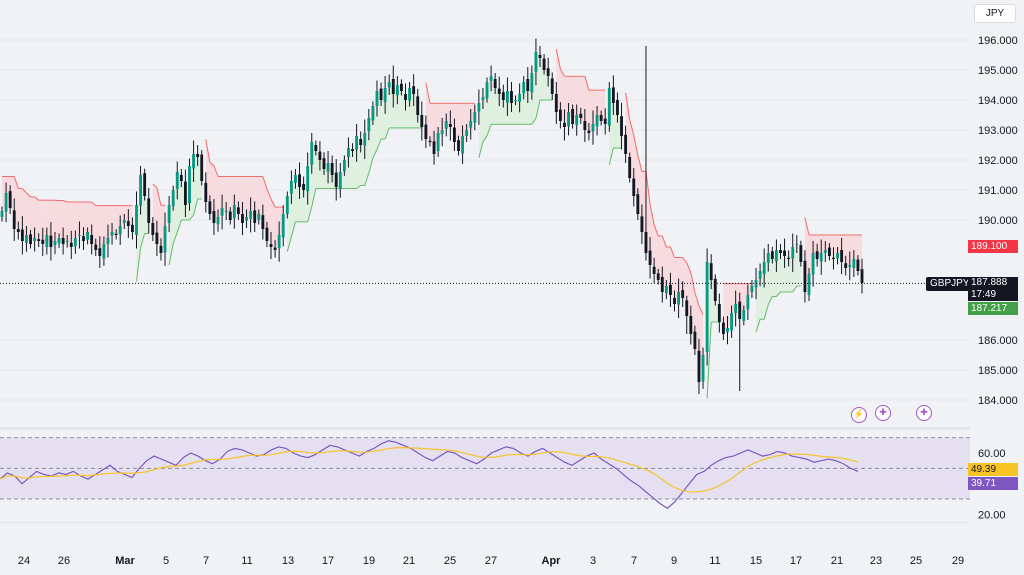  What do you see at coordinates (998, 71) in the screenshot?
I see `price-tick-label: 195.000` at bounding box center [998, 71].